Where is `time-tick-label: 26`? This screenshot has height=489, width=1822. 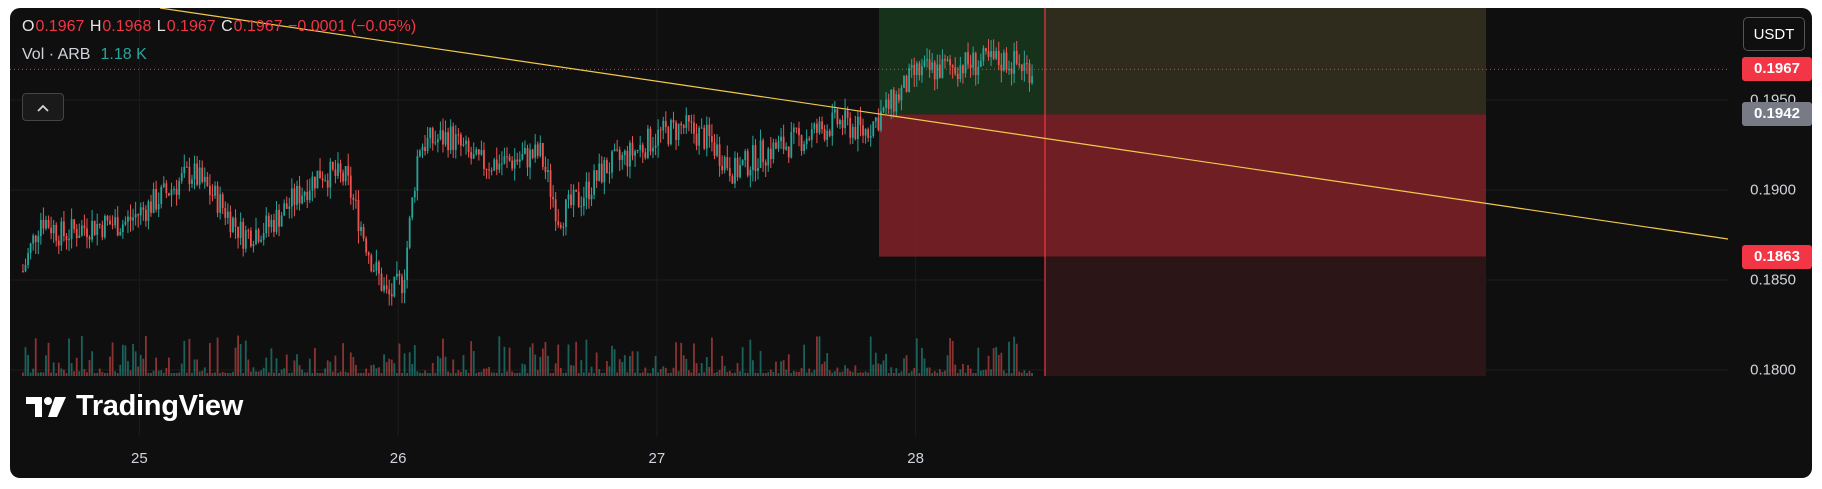
time-tick-label: 26 is located at coordinates (398, 458).